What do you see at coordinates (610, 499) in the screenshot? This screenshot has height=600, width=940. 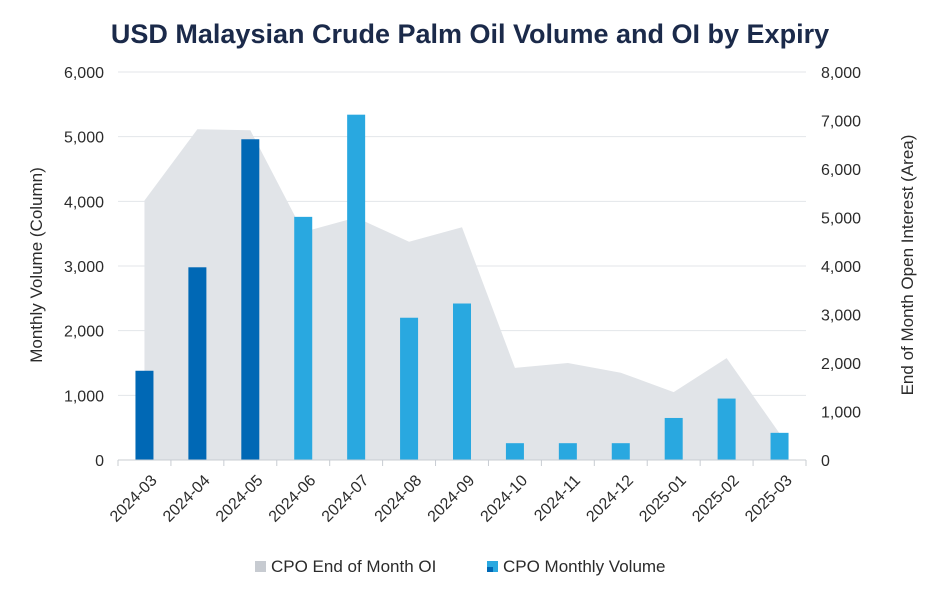 I see `x-tick-label: 2024-12` at bounding box center [610, 499].